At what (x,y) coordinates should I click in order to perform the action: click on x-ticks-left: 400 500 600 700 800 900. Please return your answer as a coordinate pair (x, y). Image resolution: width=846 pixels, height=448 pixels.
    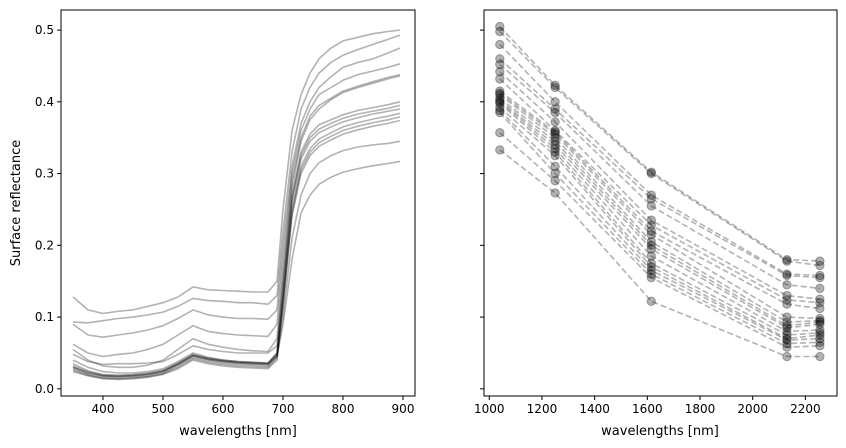
    Looking at the image, I should click on (253, 406).